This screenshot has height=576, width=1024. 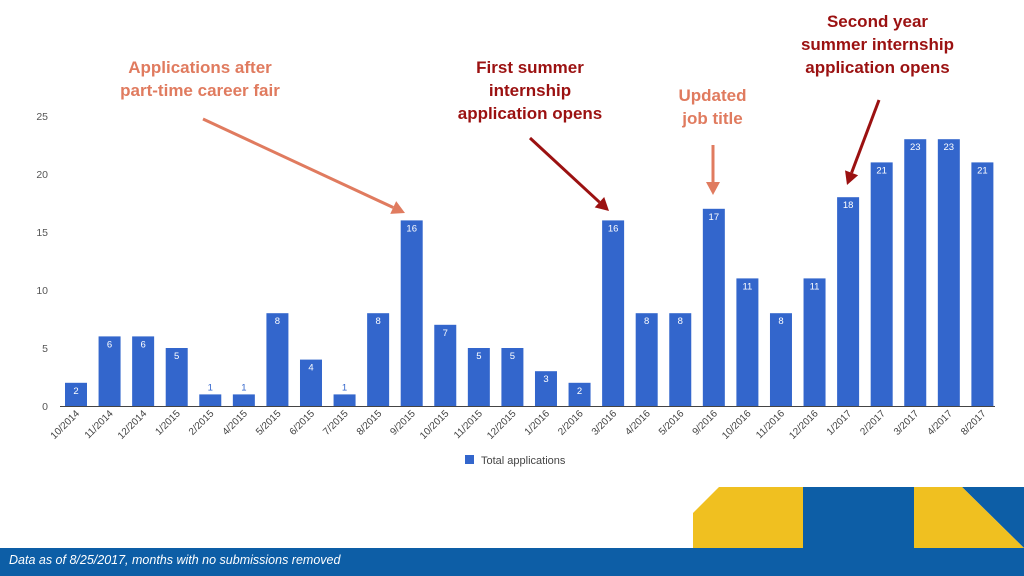 I want to click on footer-bar, so click(x=512, y=562).